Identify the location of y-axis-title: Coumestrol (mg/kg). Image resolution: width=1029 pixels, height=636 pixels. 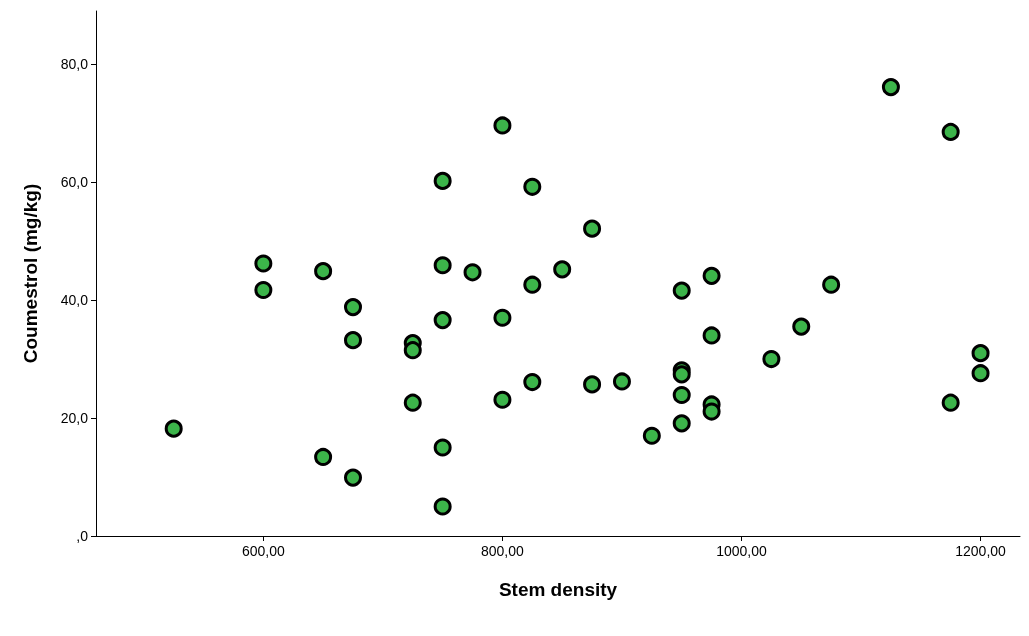
(30, 273).